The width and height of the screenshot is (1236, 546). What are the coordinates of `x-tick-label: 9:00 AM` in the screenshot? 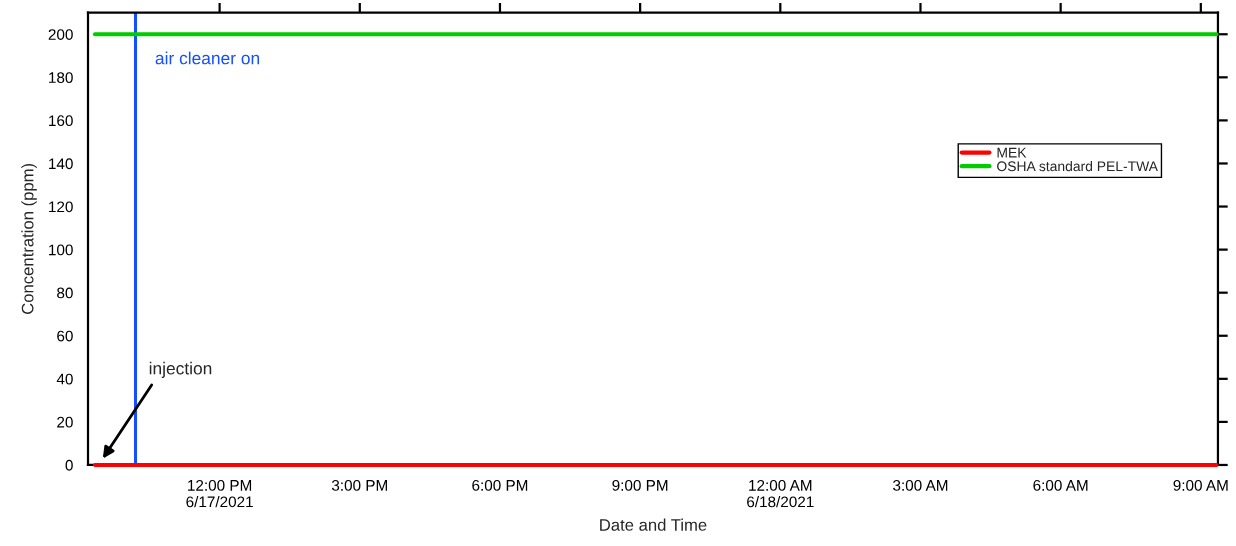 It's located at (1200, 485).